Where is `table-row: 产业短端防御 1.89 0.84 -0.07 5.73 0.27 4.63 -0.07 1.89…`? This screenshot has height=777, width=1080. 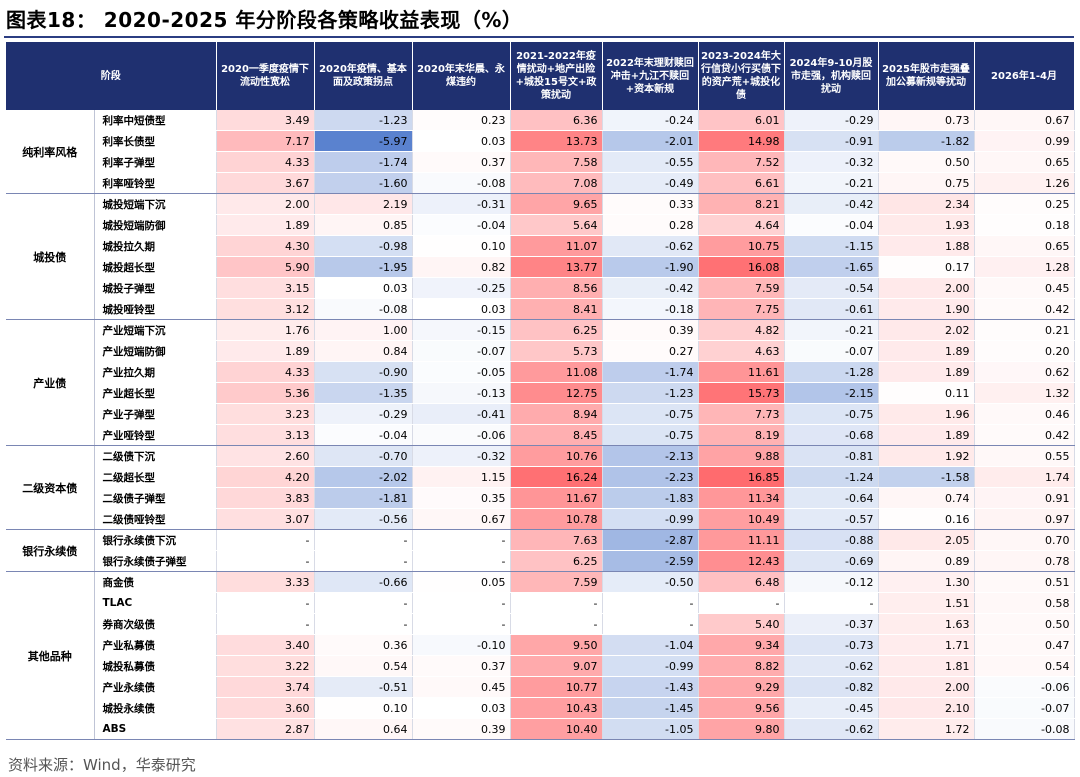 table-row: 产业短端防御 1.89 0.84 -0.07 5.73 0.27 4.63 -0.07 1.89… is located at coordinates (540, 351).